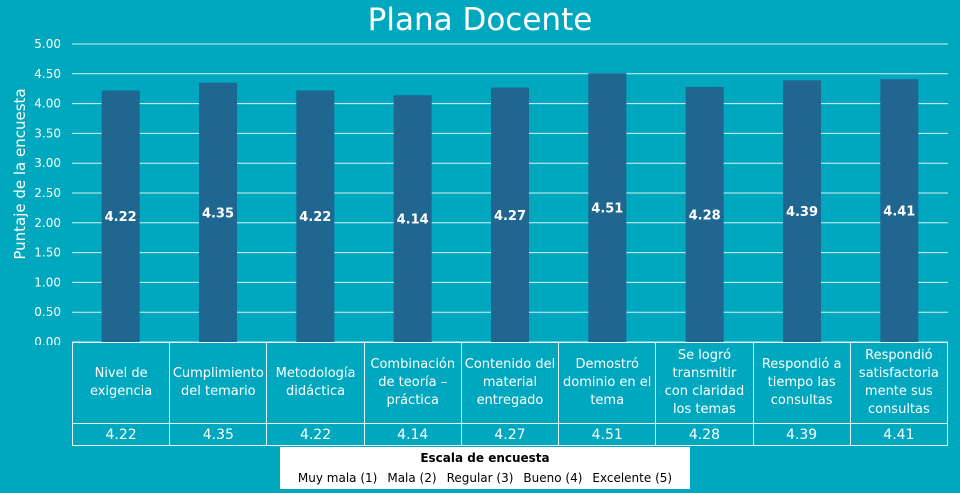 The width and height of the screenshot is (960, 493). I want to click on bar-value-label: 4.14, so click(413, 220).